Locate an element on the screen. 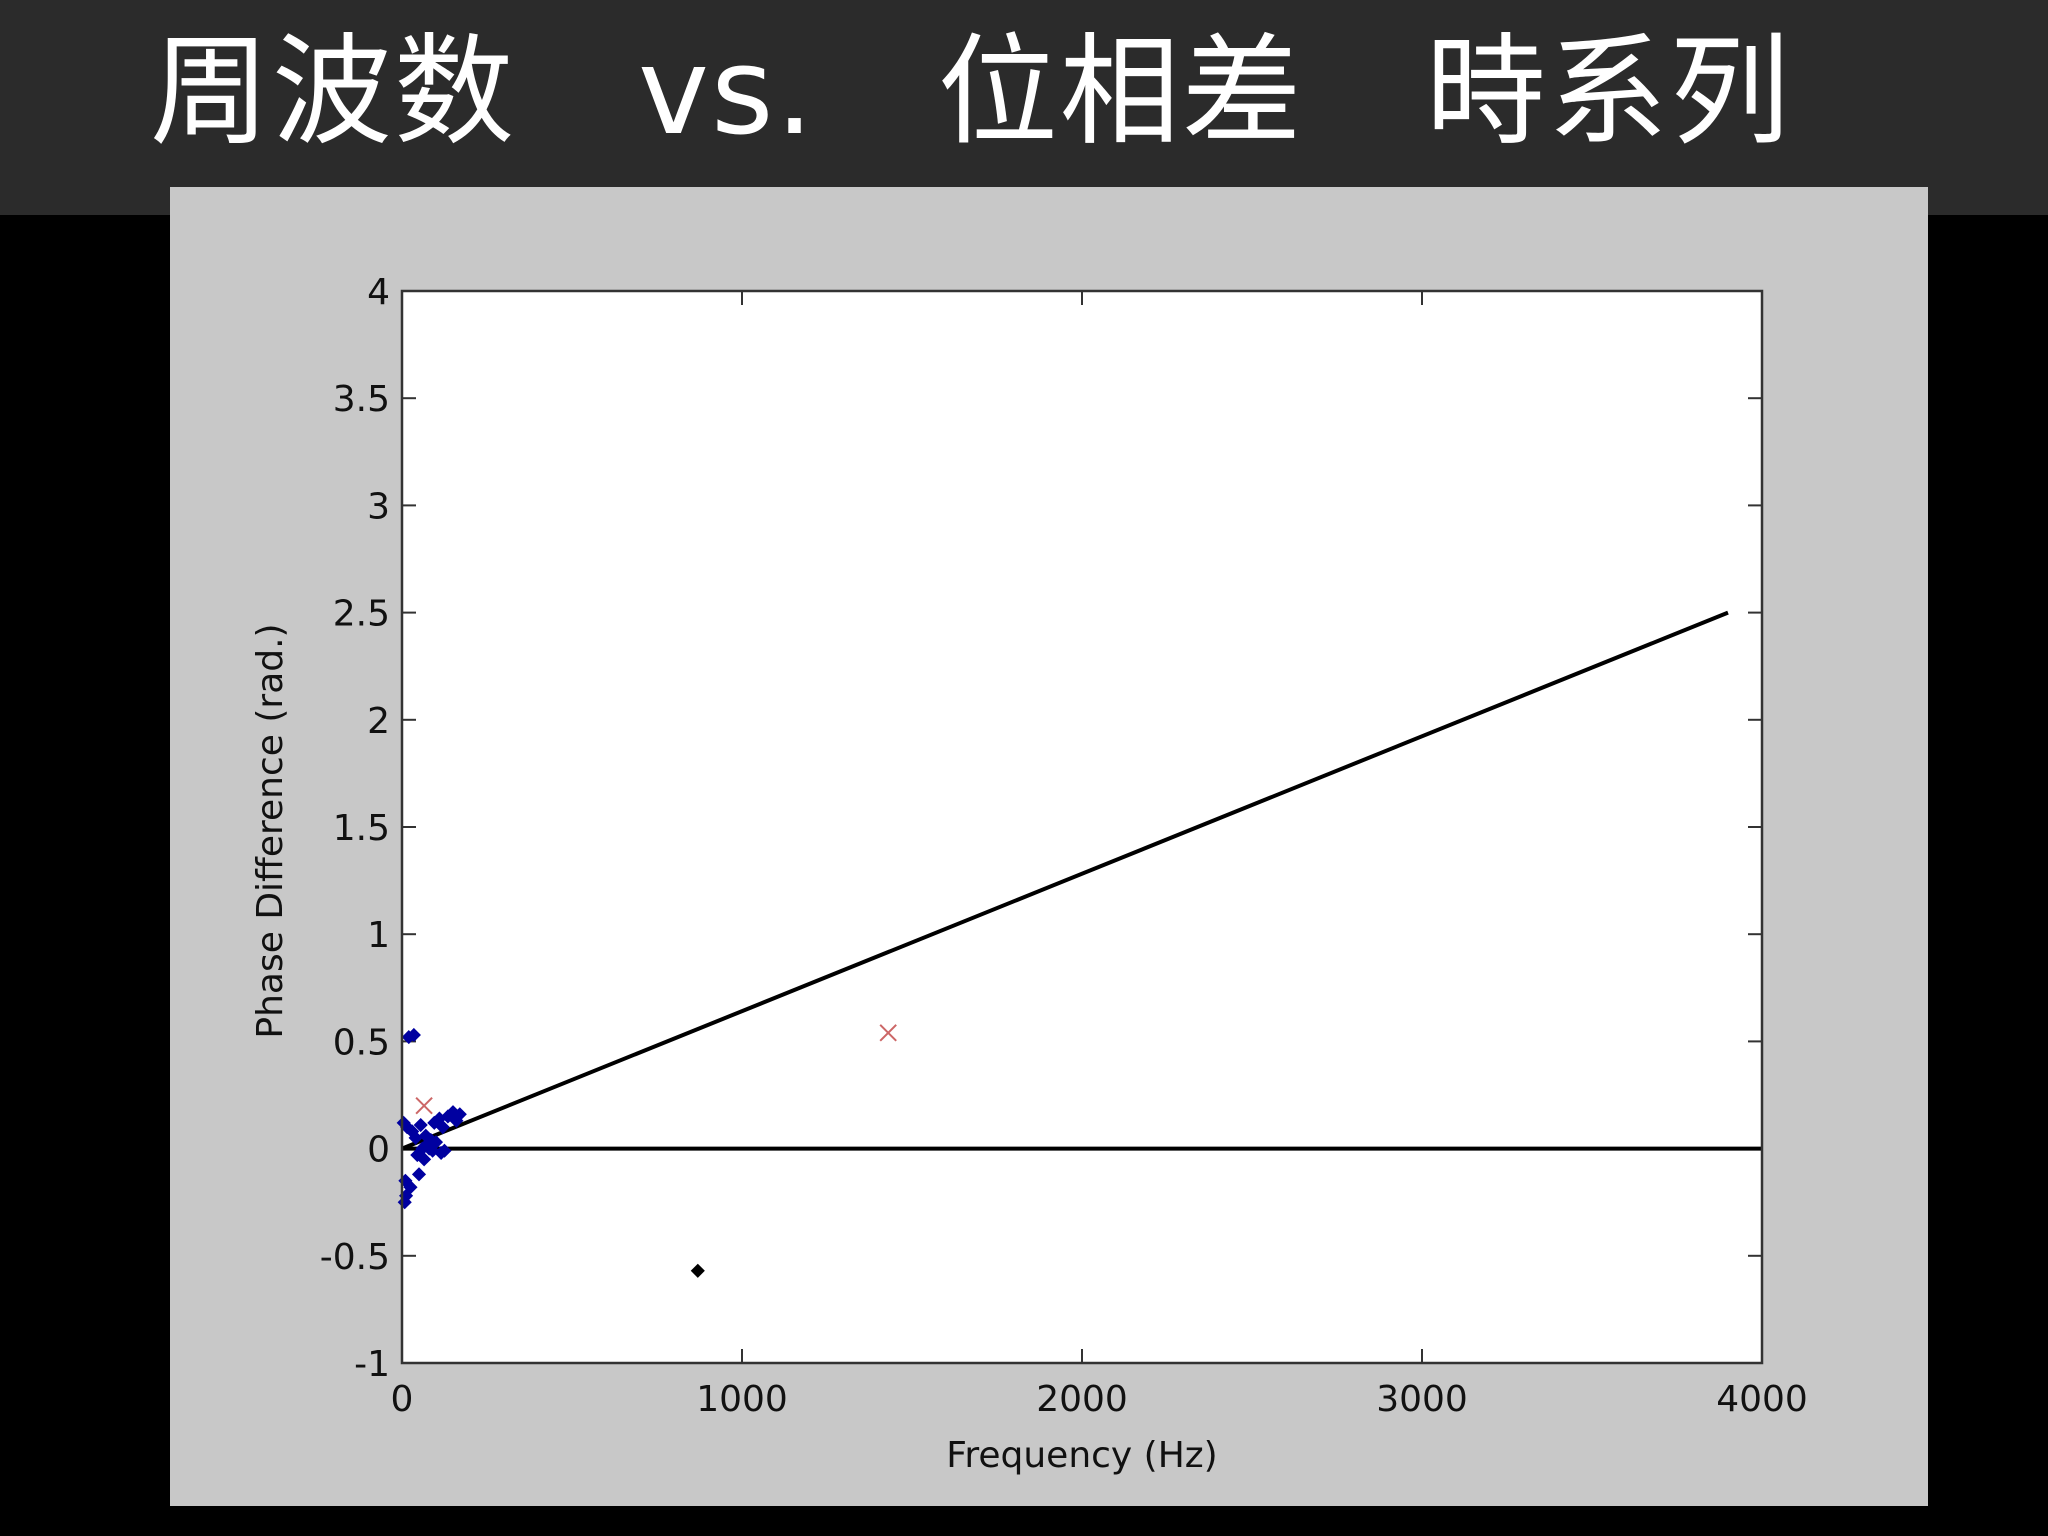 The height and width of the screenshot is (1536, 2048). y-tick-label-1: -0.5 is located at coordinates (355, 1257).